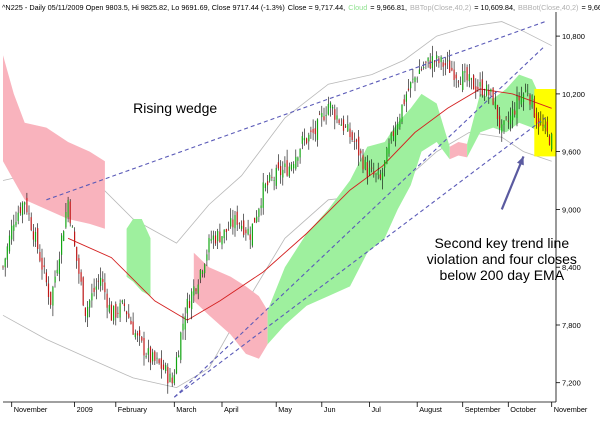  Describe the element at coordinates (502, 275) in the screenshot. I see `annotation-line: below 200 day EMA` at that location.